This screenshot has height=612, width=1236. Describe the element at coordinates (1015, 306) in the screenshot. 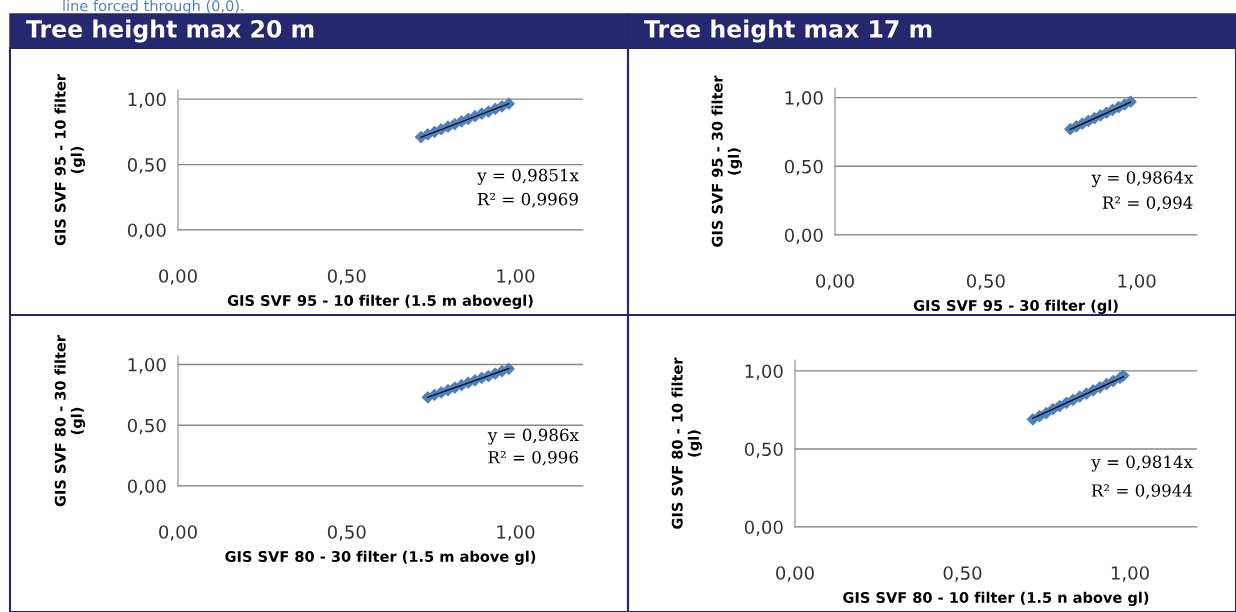

I see `x-axis-title: GIS SVF 95 - 30 filter (gl)` at that location.